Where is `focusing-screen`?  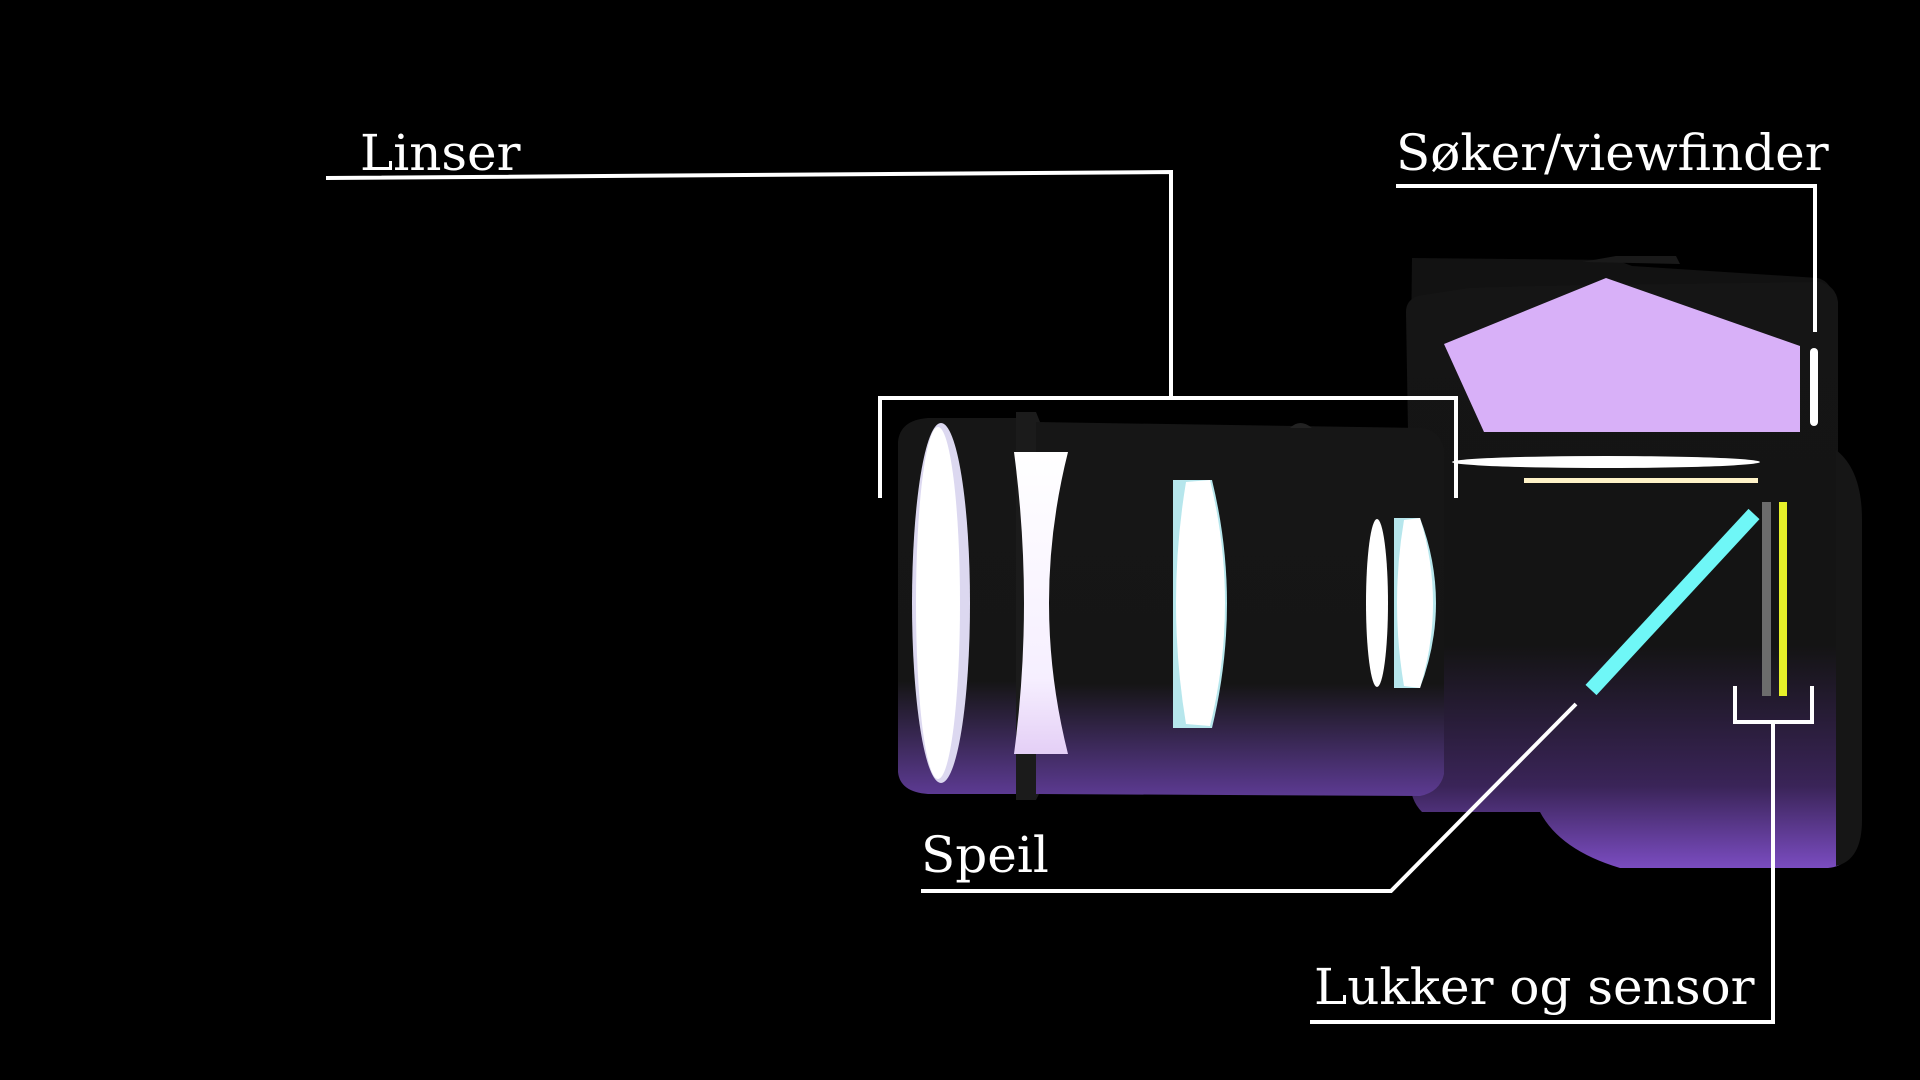
focusing-screen is located at coordinates (1606, 469).